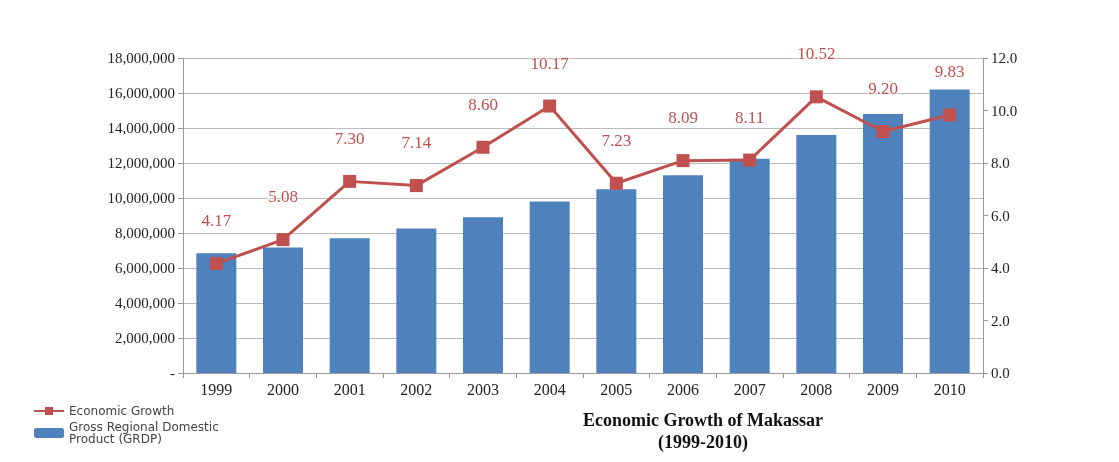  What do you see at coordinates (145, 303) in the screenshot?
I see `y-tick-label: 4,000,000` at bounding box center [145, 303].